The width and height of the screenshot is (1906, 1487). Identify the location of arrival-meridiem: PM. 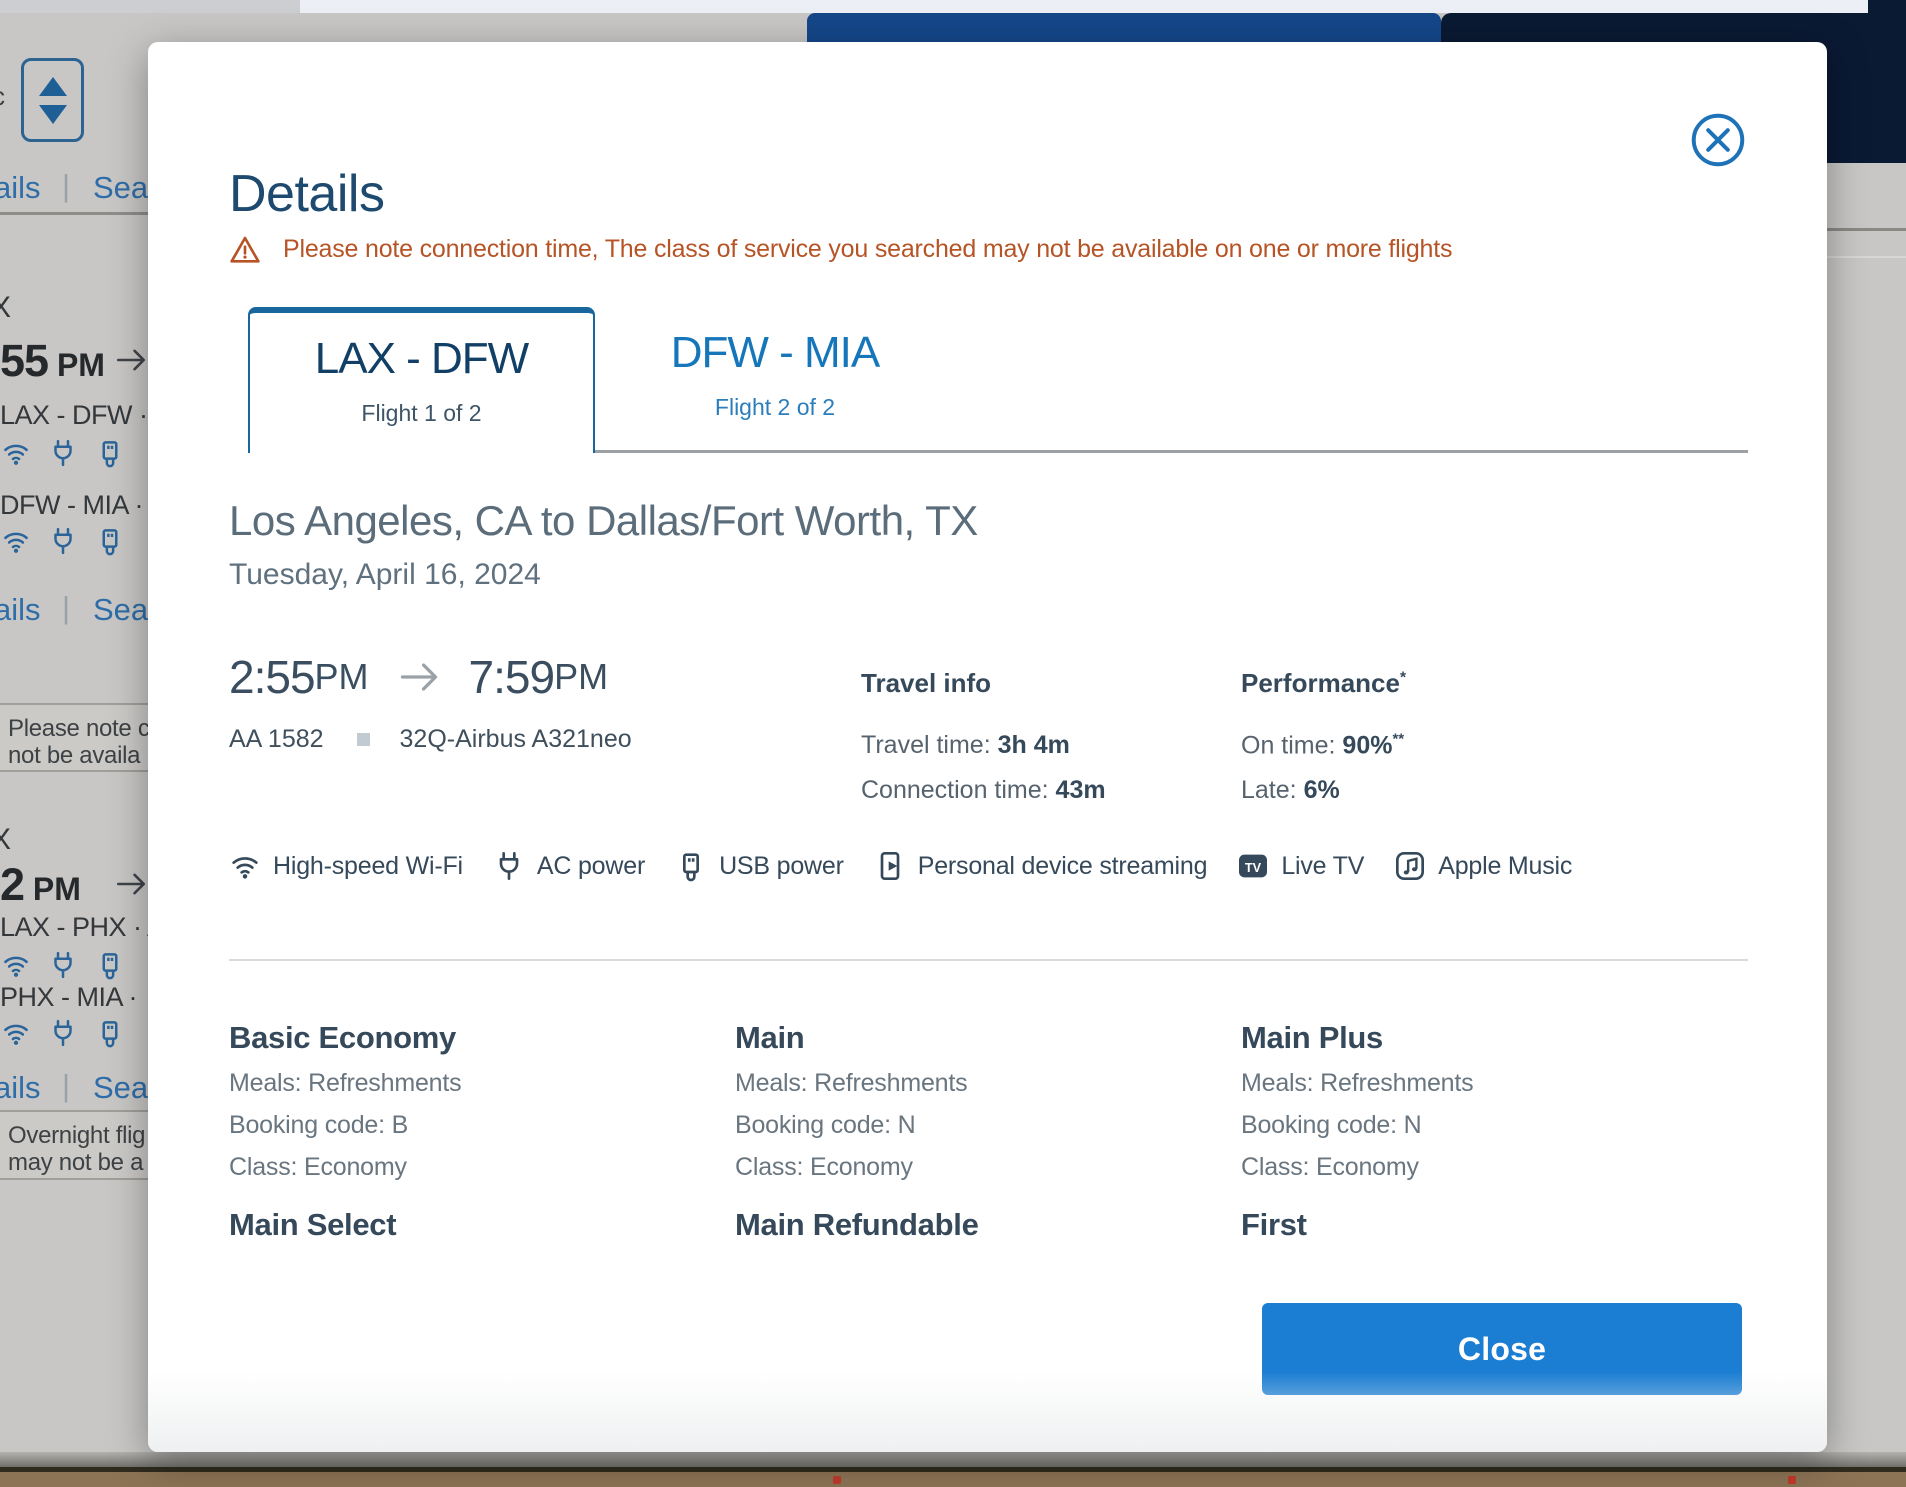
(581, 676).